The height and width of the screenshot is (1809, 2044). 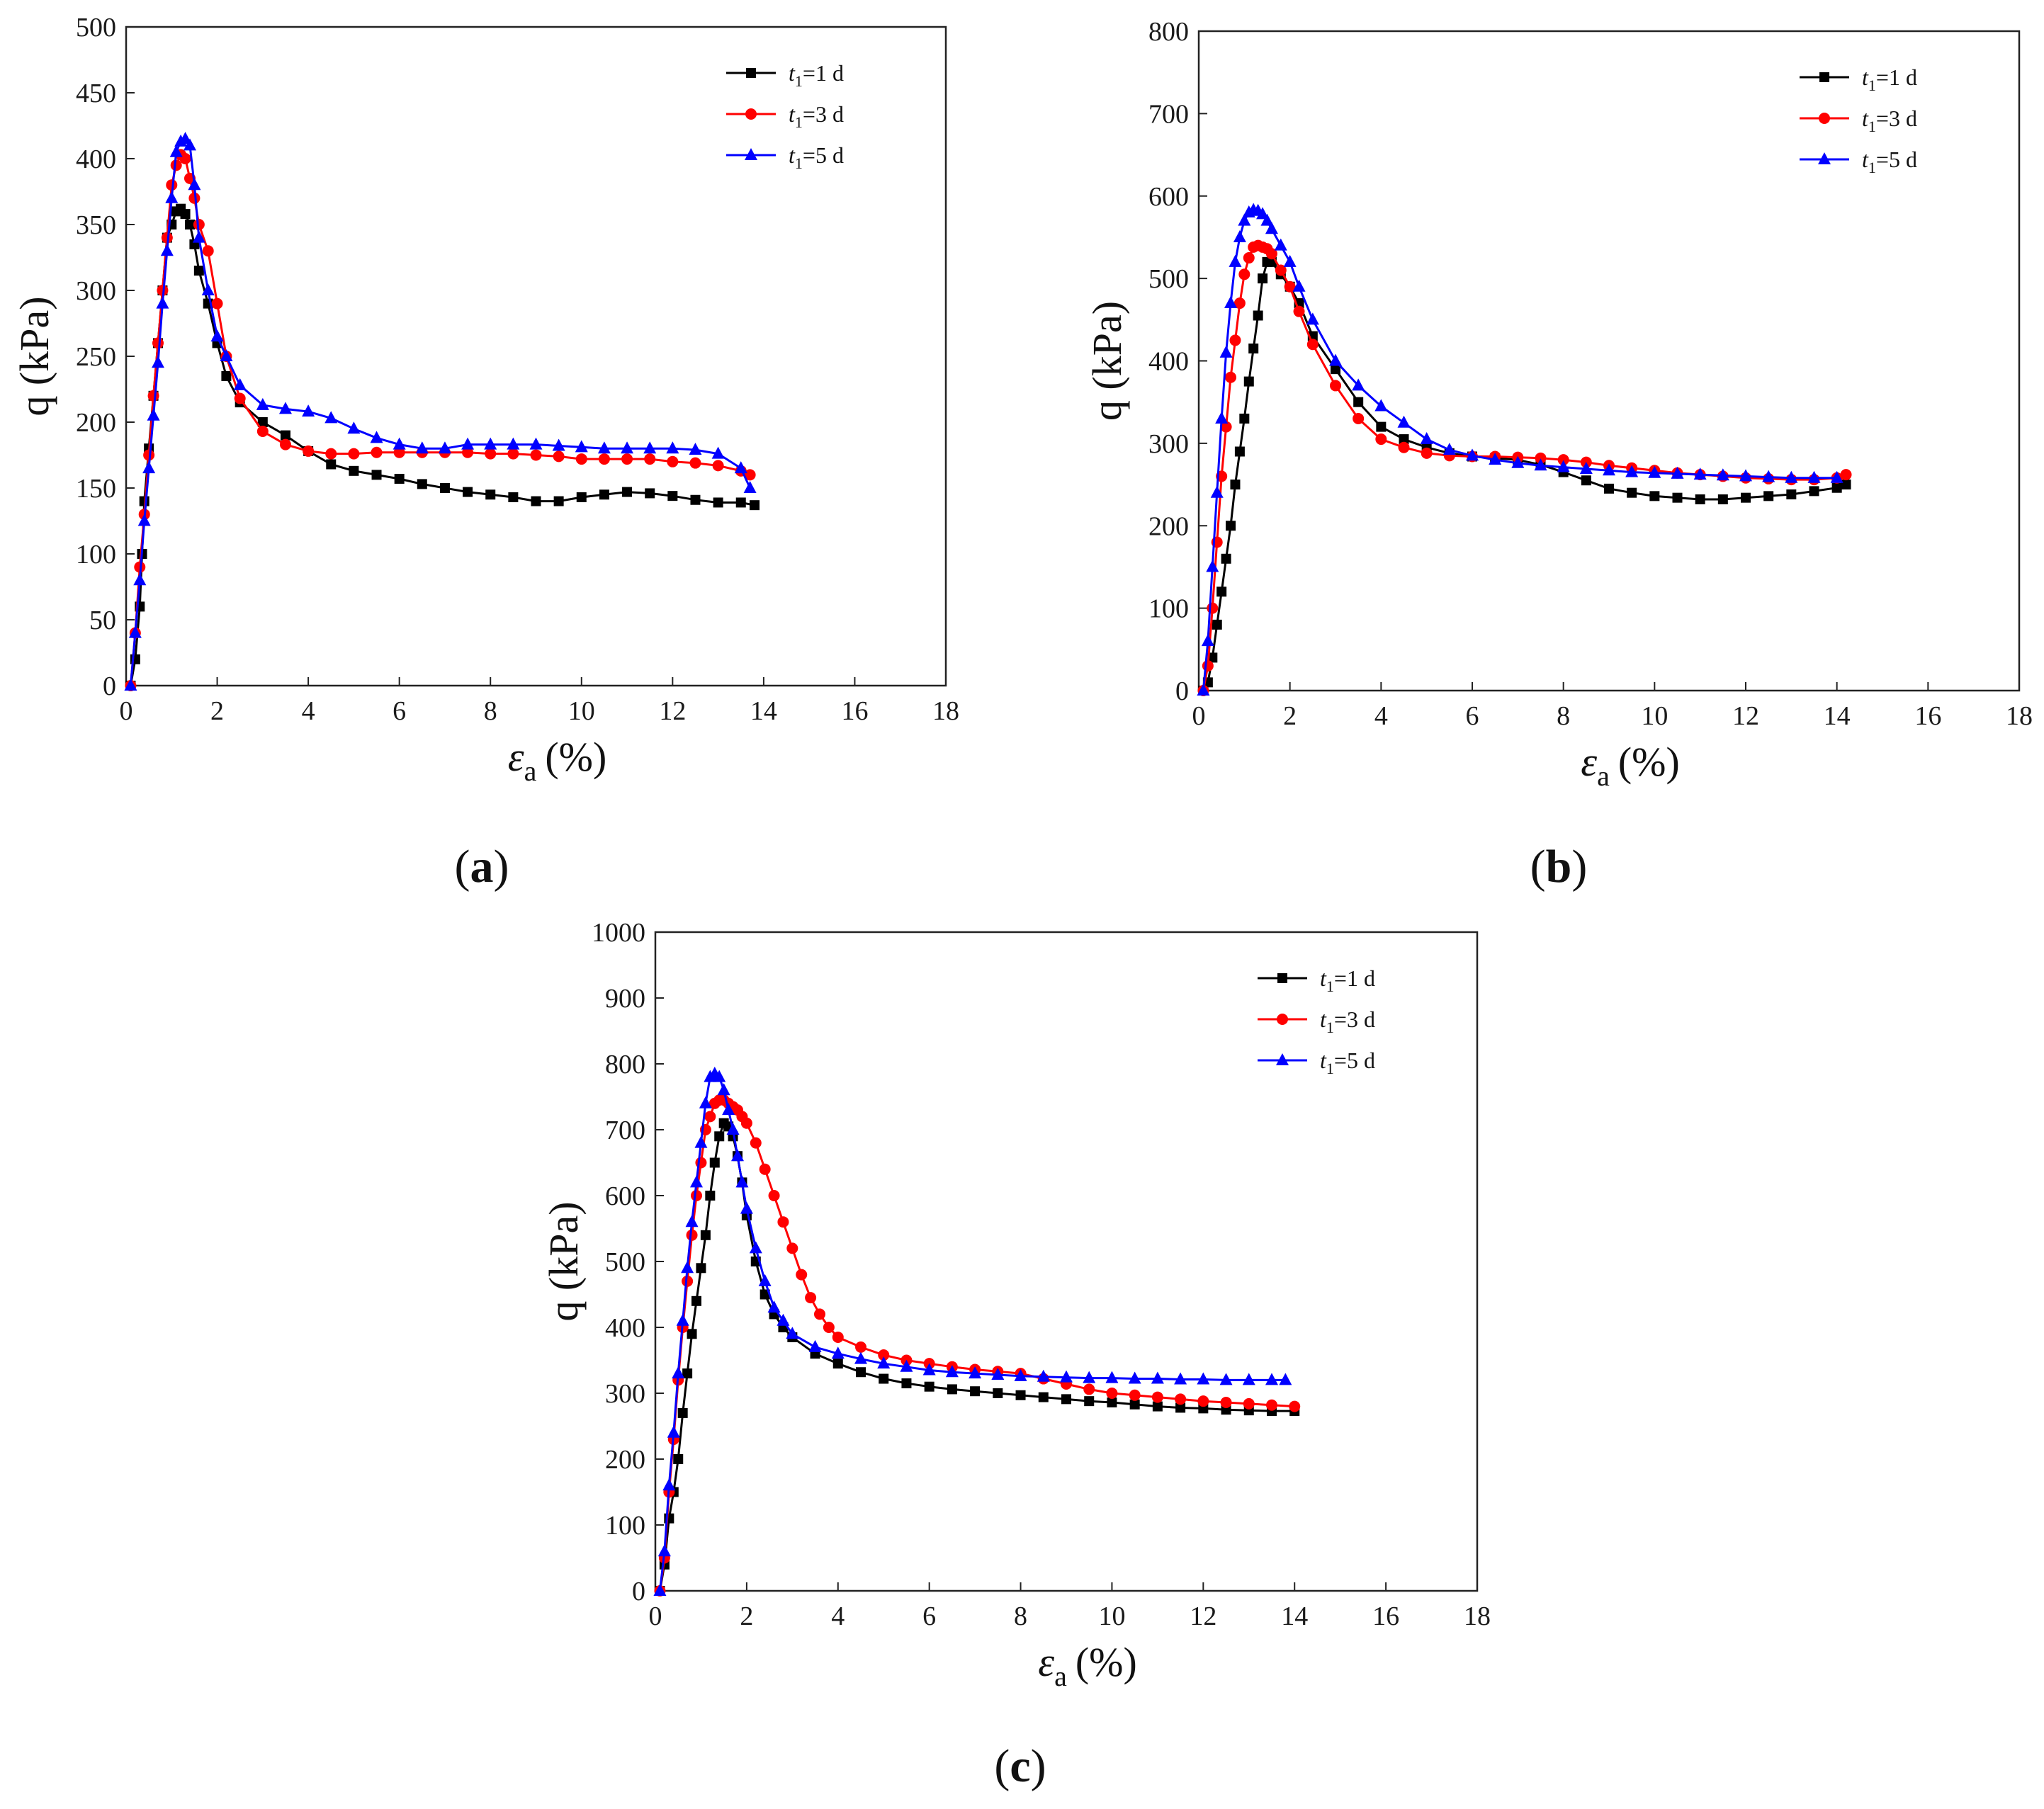 What do you see at coordinates (1559, 867) in the screenshot?
I see `panel-label: (b)` at bounding box center [1559, 867].